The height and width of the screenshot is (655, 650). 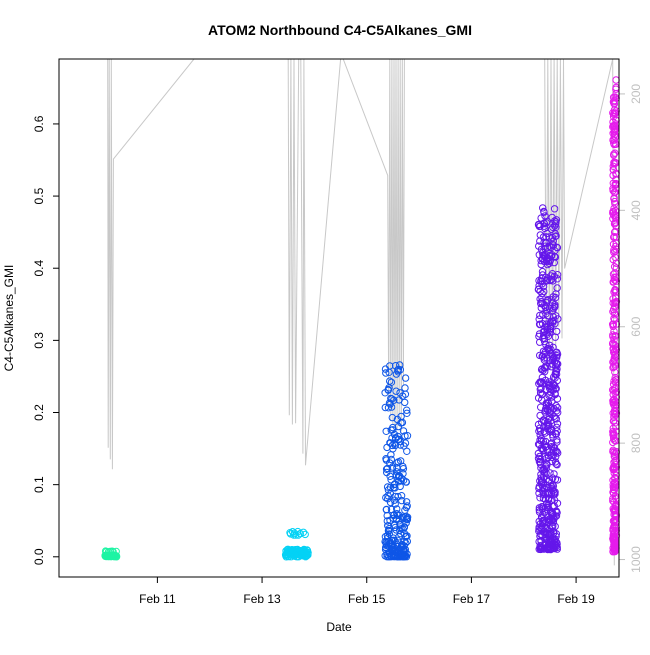 I want to click on y-tick-label: 0.4, so click(x=39, y=268).